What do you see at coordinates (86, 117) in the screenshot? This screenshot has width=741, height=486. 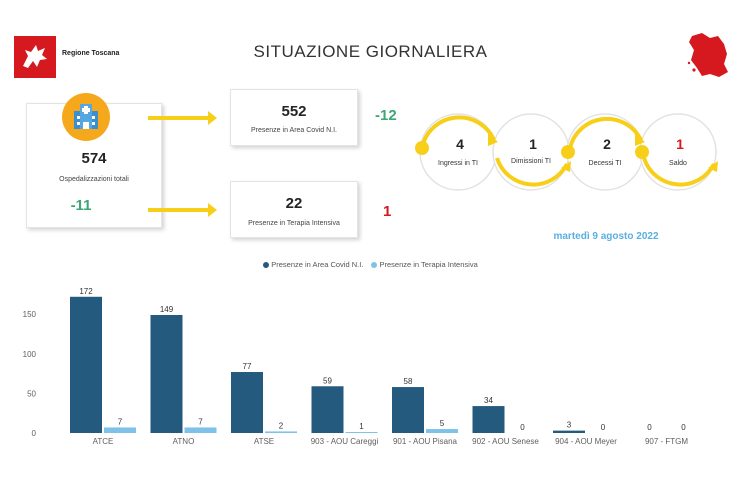 I see `hospital-icon` at bounding box center [86, 117].